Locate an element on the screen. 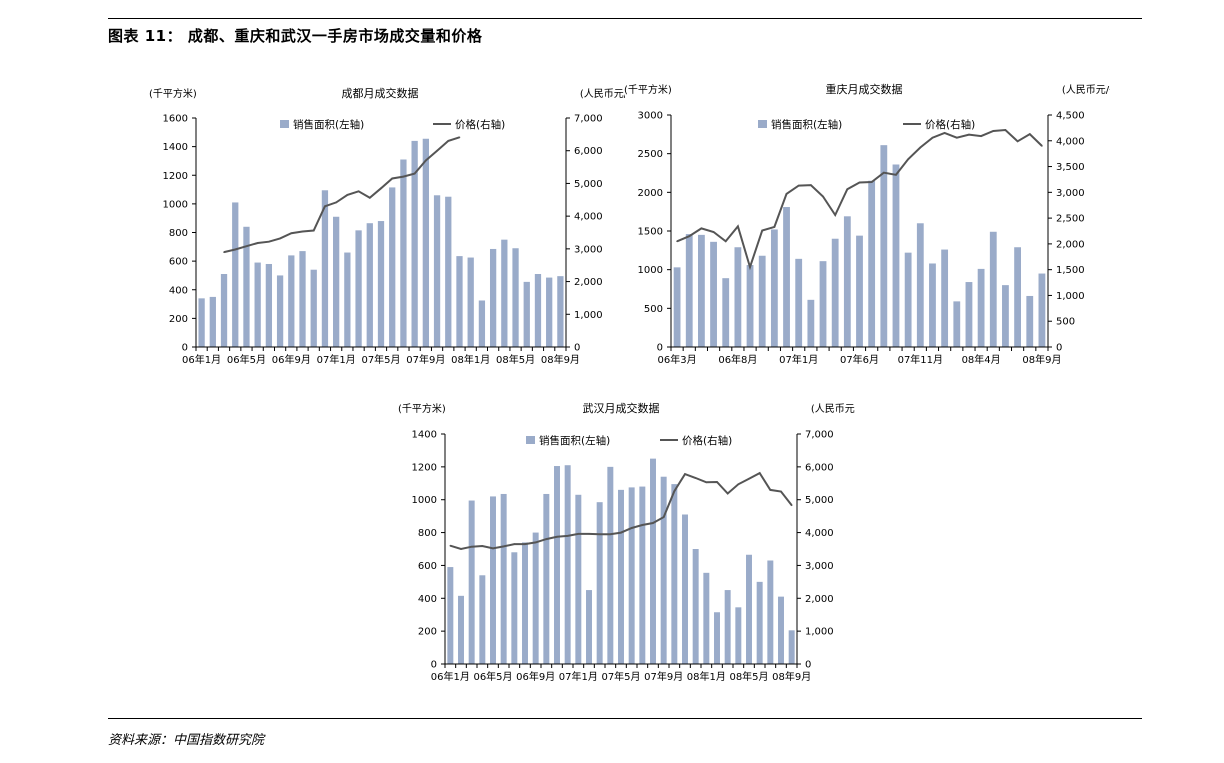 The width and height of the screenshot is (1224, 763). x-tick-label: 06年5月 is located at coordinates (246, 359).